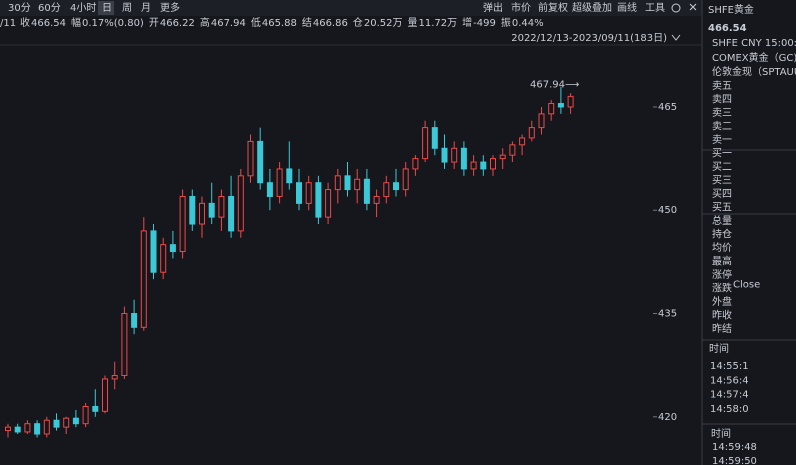 Image resolution: width=796 pixels, height=465 pixels. I want to click on period-tab: 周, so click(127, 8).